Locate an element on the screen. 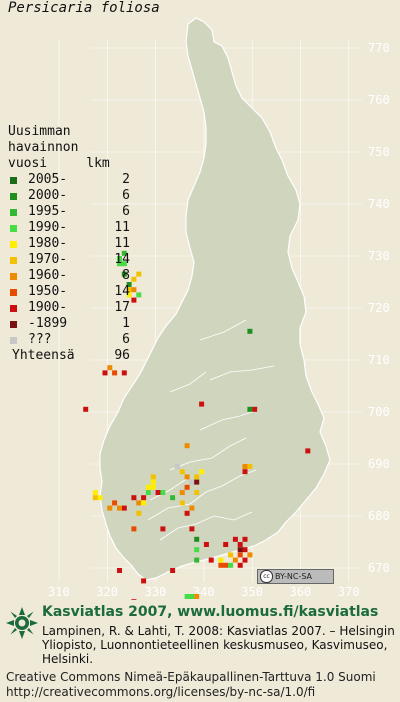 This screenshot has height=702, width=400. x-tick-label: 360 is located at coordinates (301, 592).